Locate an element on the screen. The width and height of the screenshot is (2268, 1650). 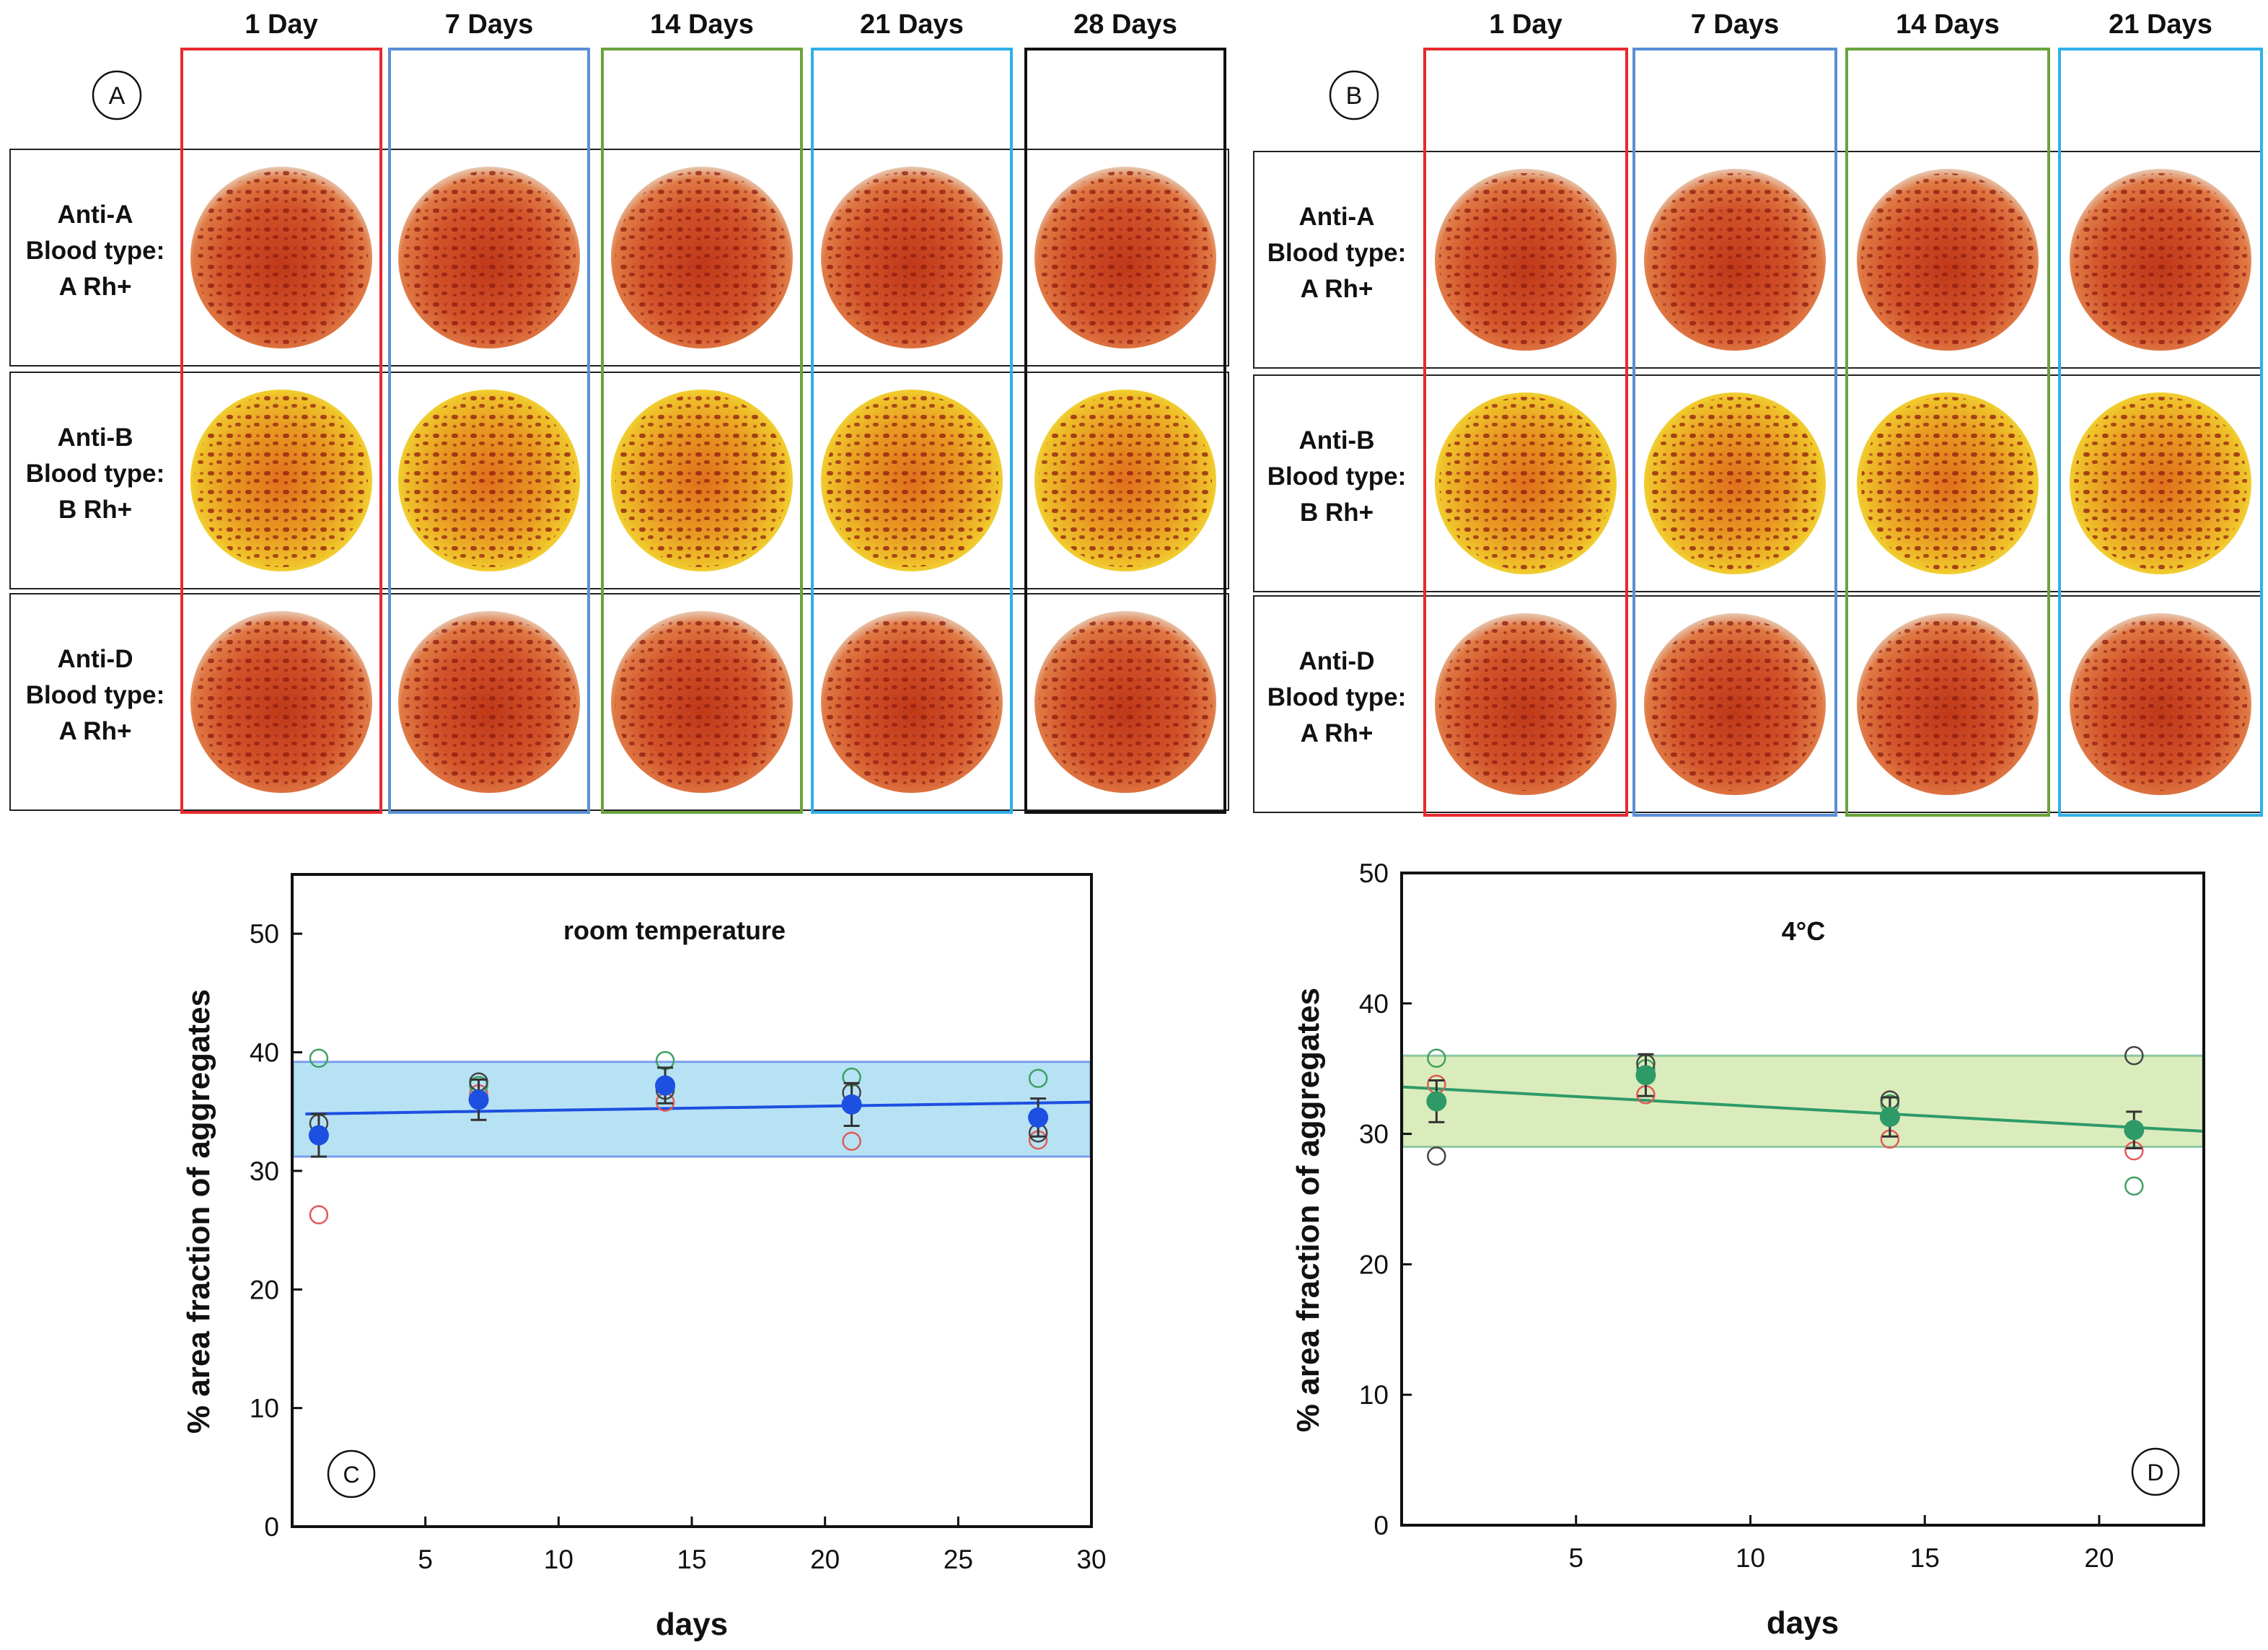
panel-b-letter: B is located at coordinates (1355, 96).